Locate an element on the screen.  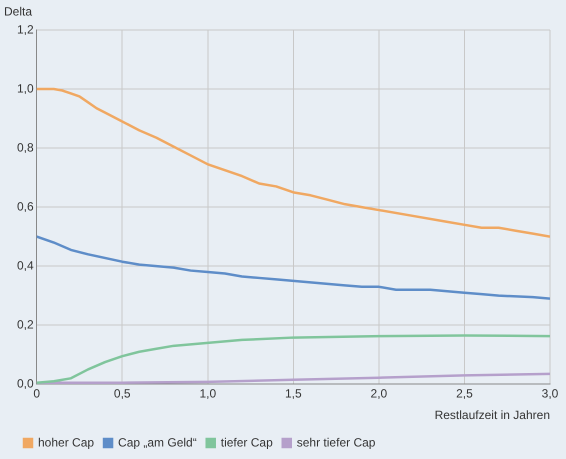
legend-label: sehr tiefer Cap is located at coordinates (336, 442).